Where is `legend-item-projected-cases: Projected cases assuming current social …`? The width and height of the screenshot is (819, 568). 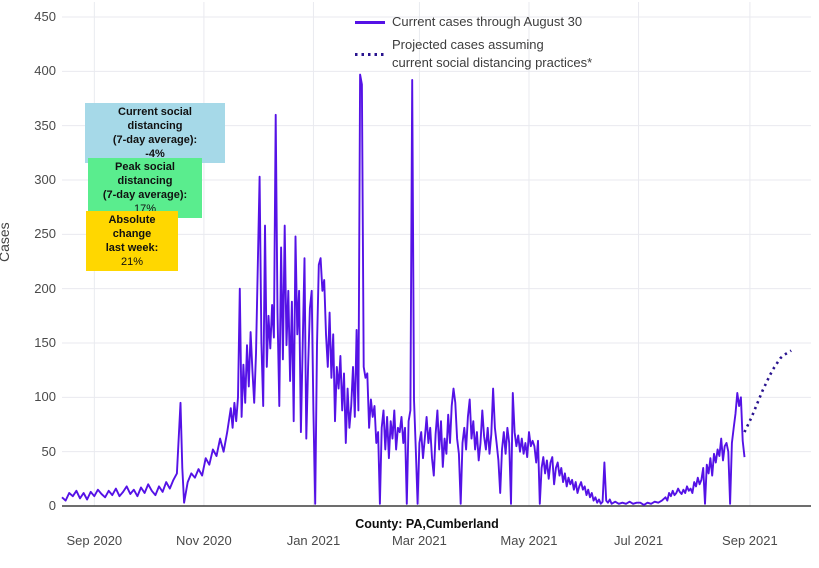 legend-item-projected-cases: Projected cases assuming current social … is located at coordinates (473, 54).